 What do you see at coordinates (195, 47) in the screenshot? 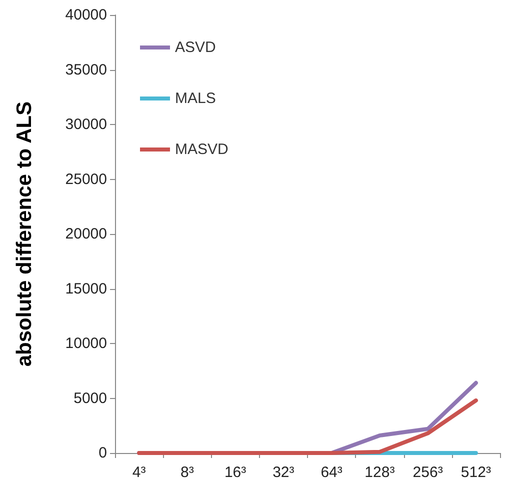
I see `legend-label: ASVD` at bounding box center [195, 47].